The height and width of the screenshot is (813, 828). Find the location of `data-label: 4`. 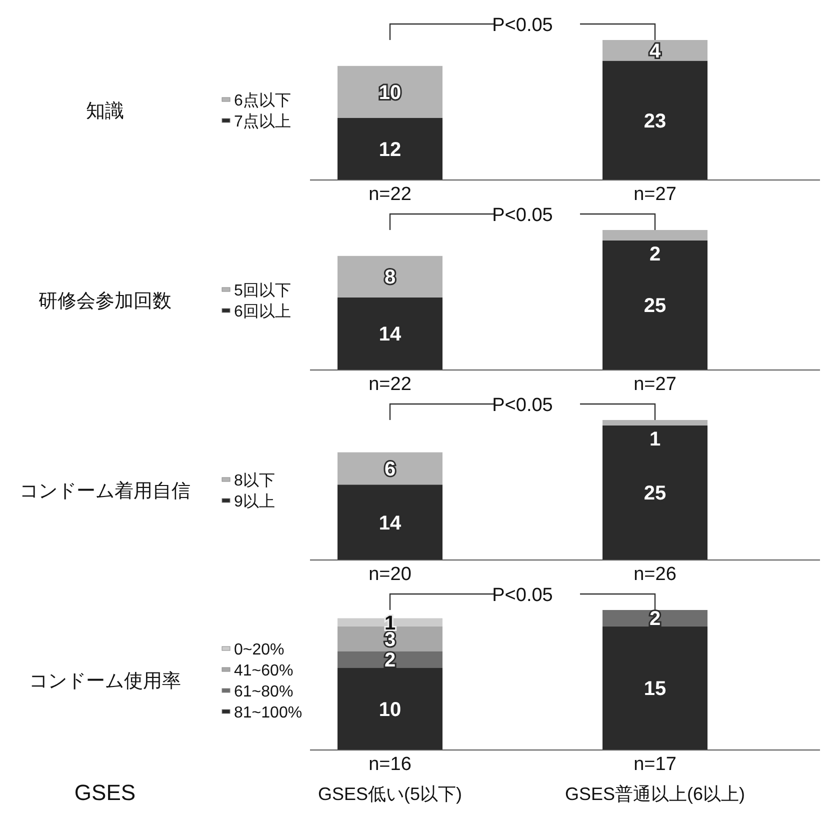

data-label: 4 is located at coordinates (655, 51).